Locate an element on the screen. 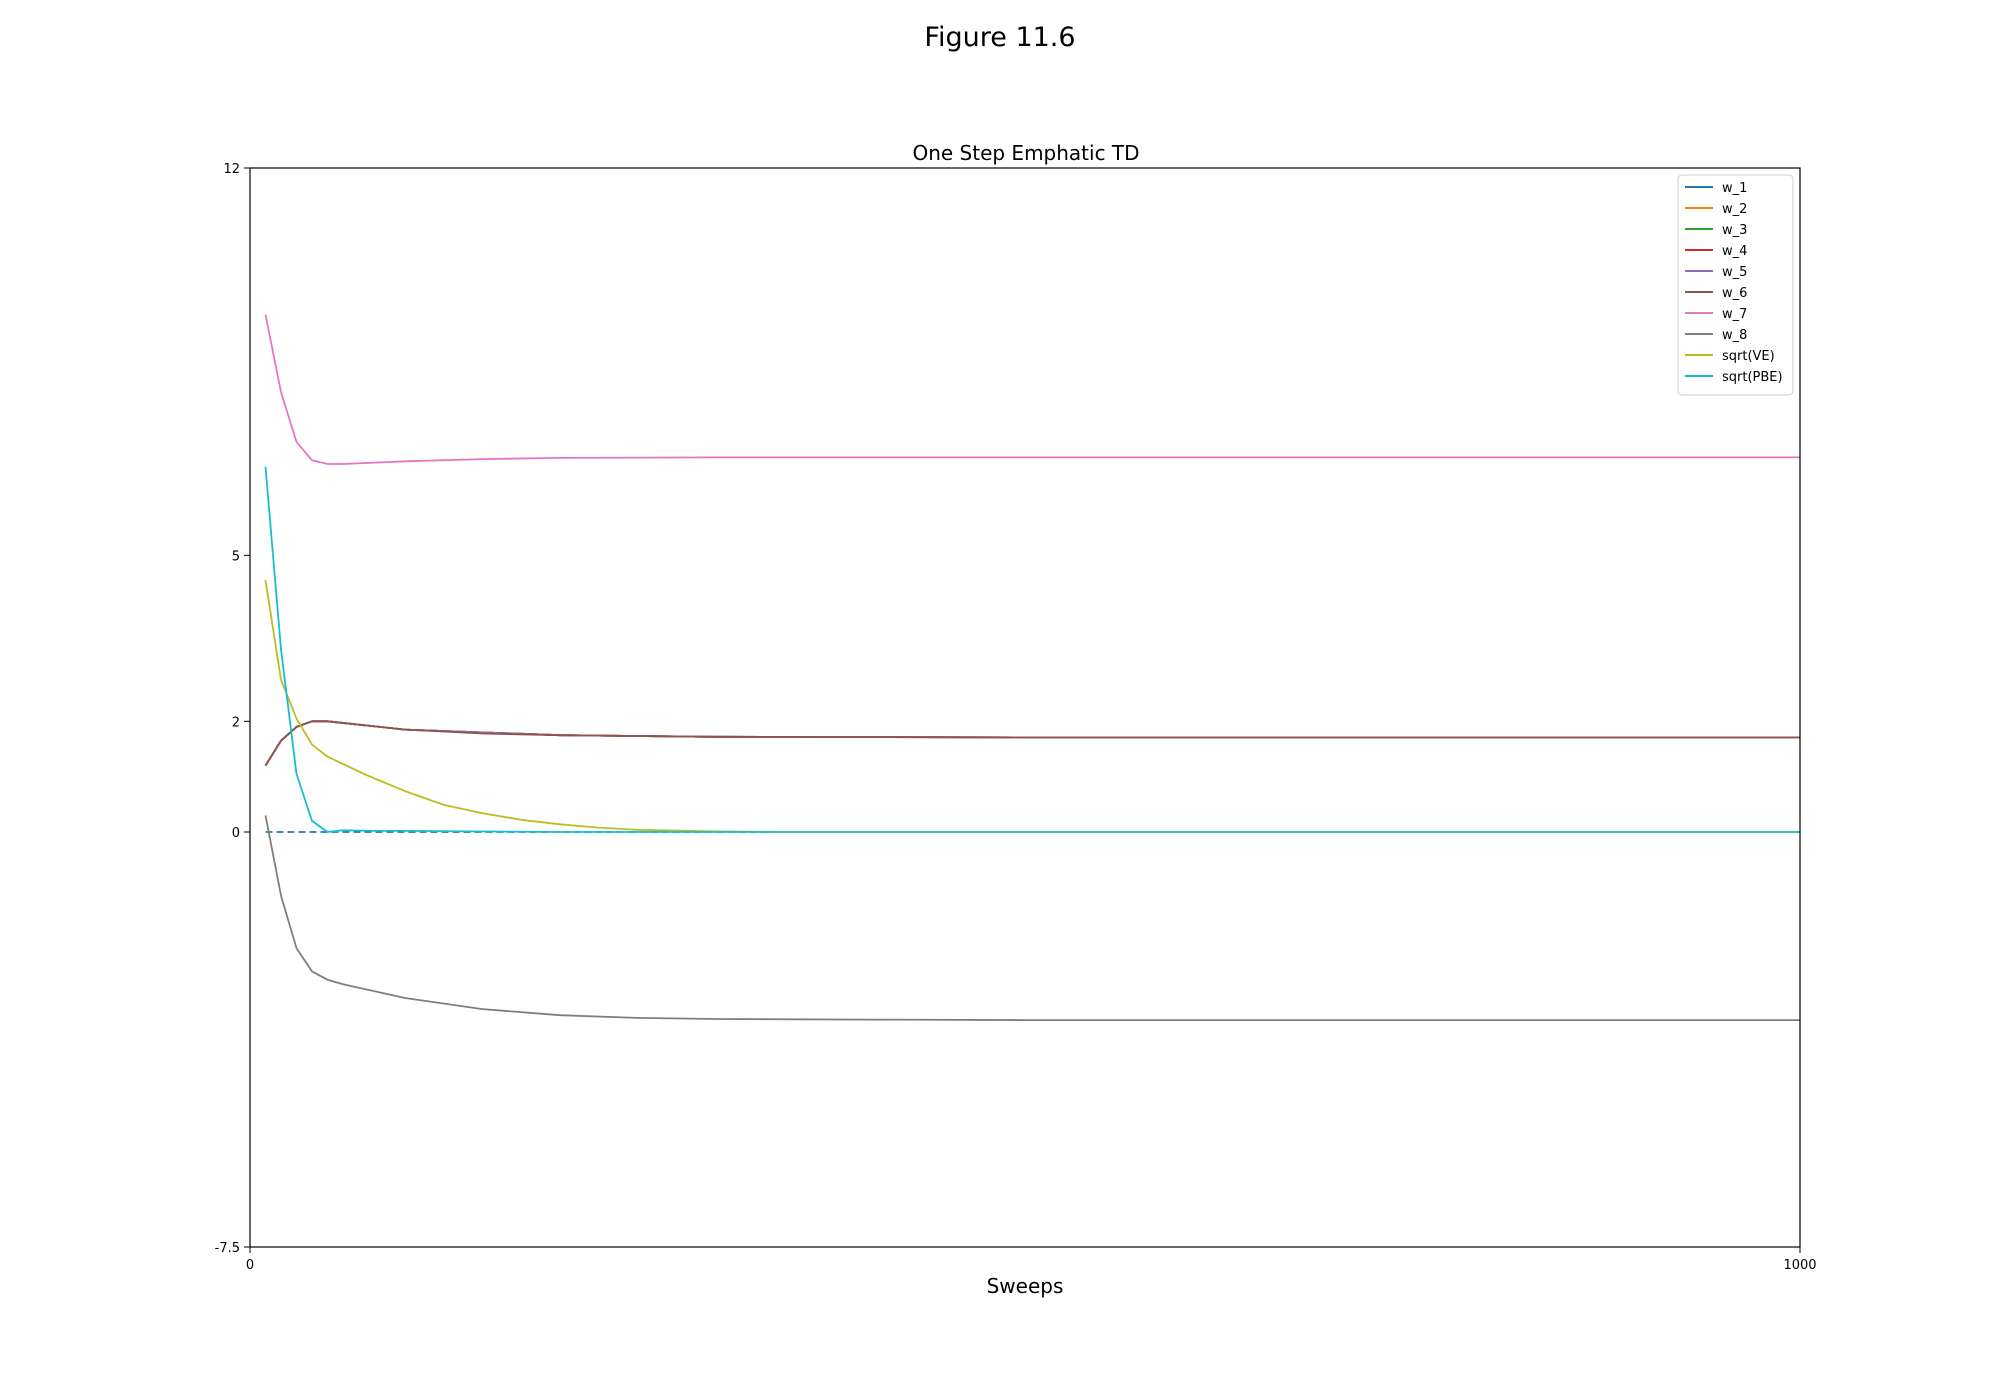  legend-label: w_8 is located at coordinates (1734, 335).